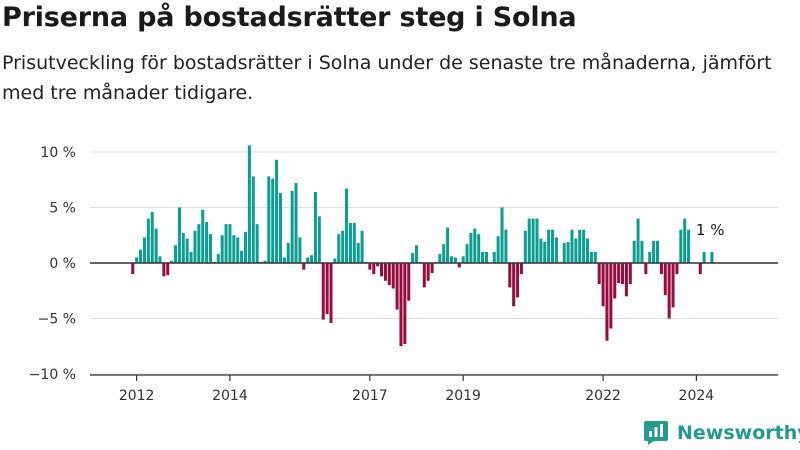 This screenshot has width=800, height=450. I want to click on y-tick-label: 0 %, so click(62, 264).